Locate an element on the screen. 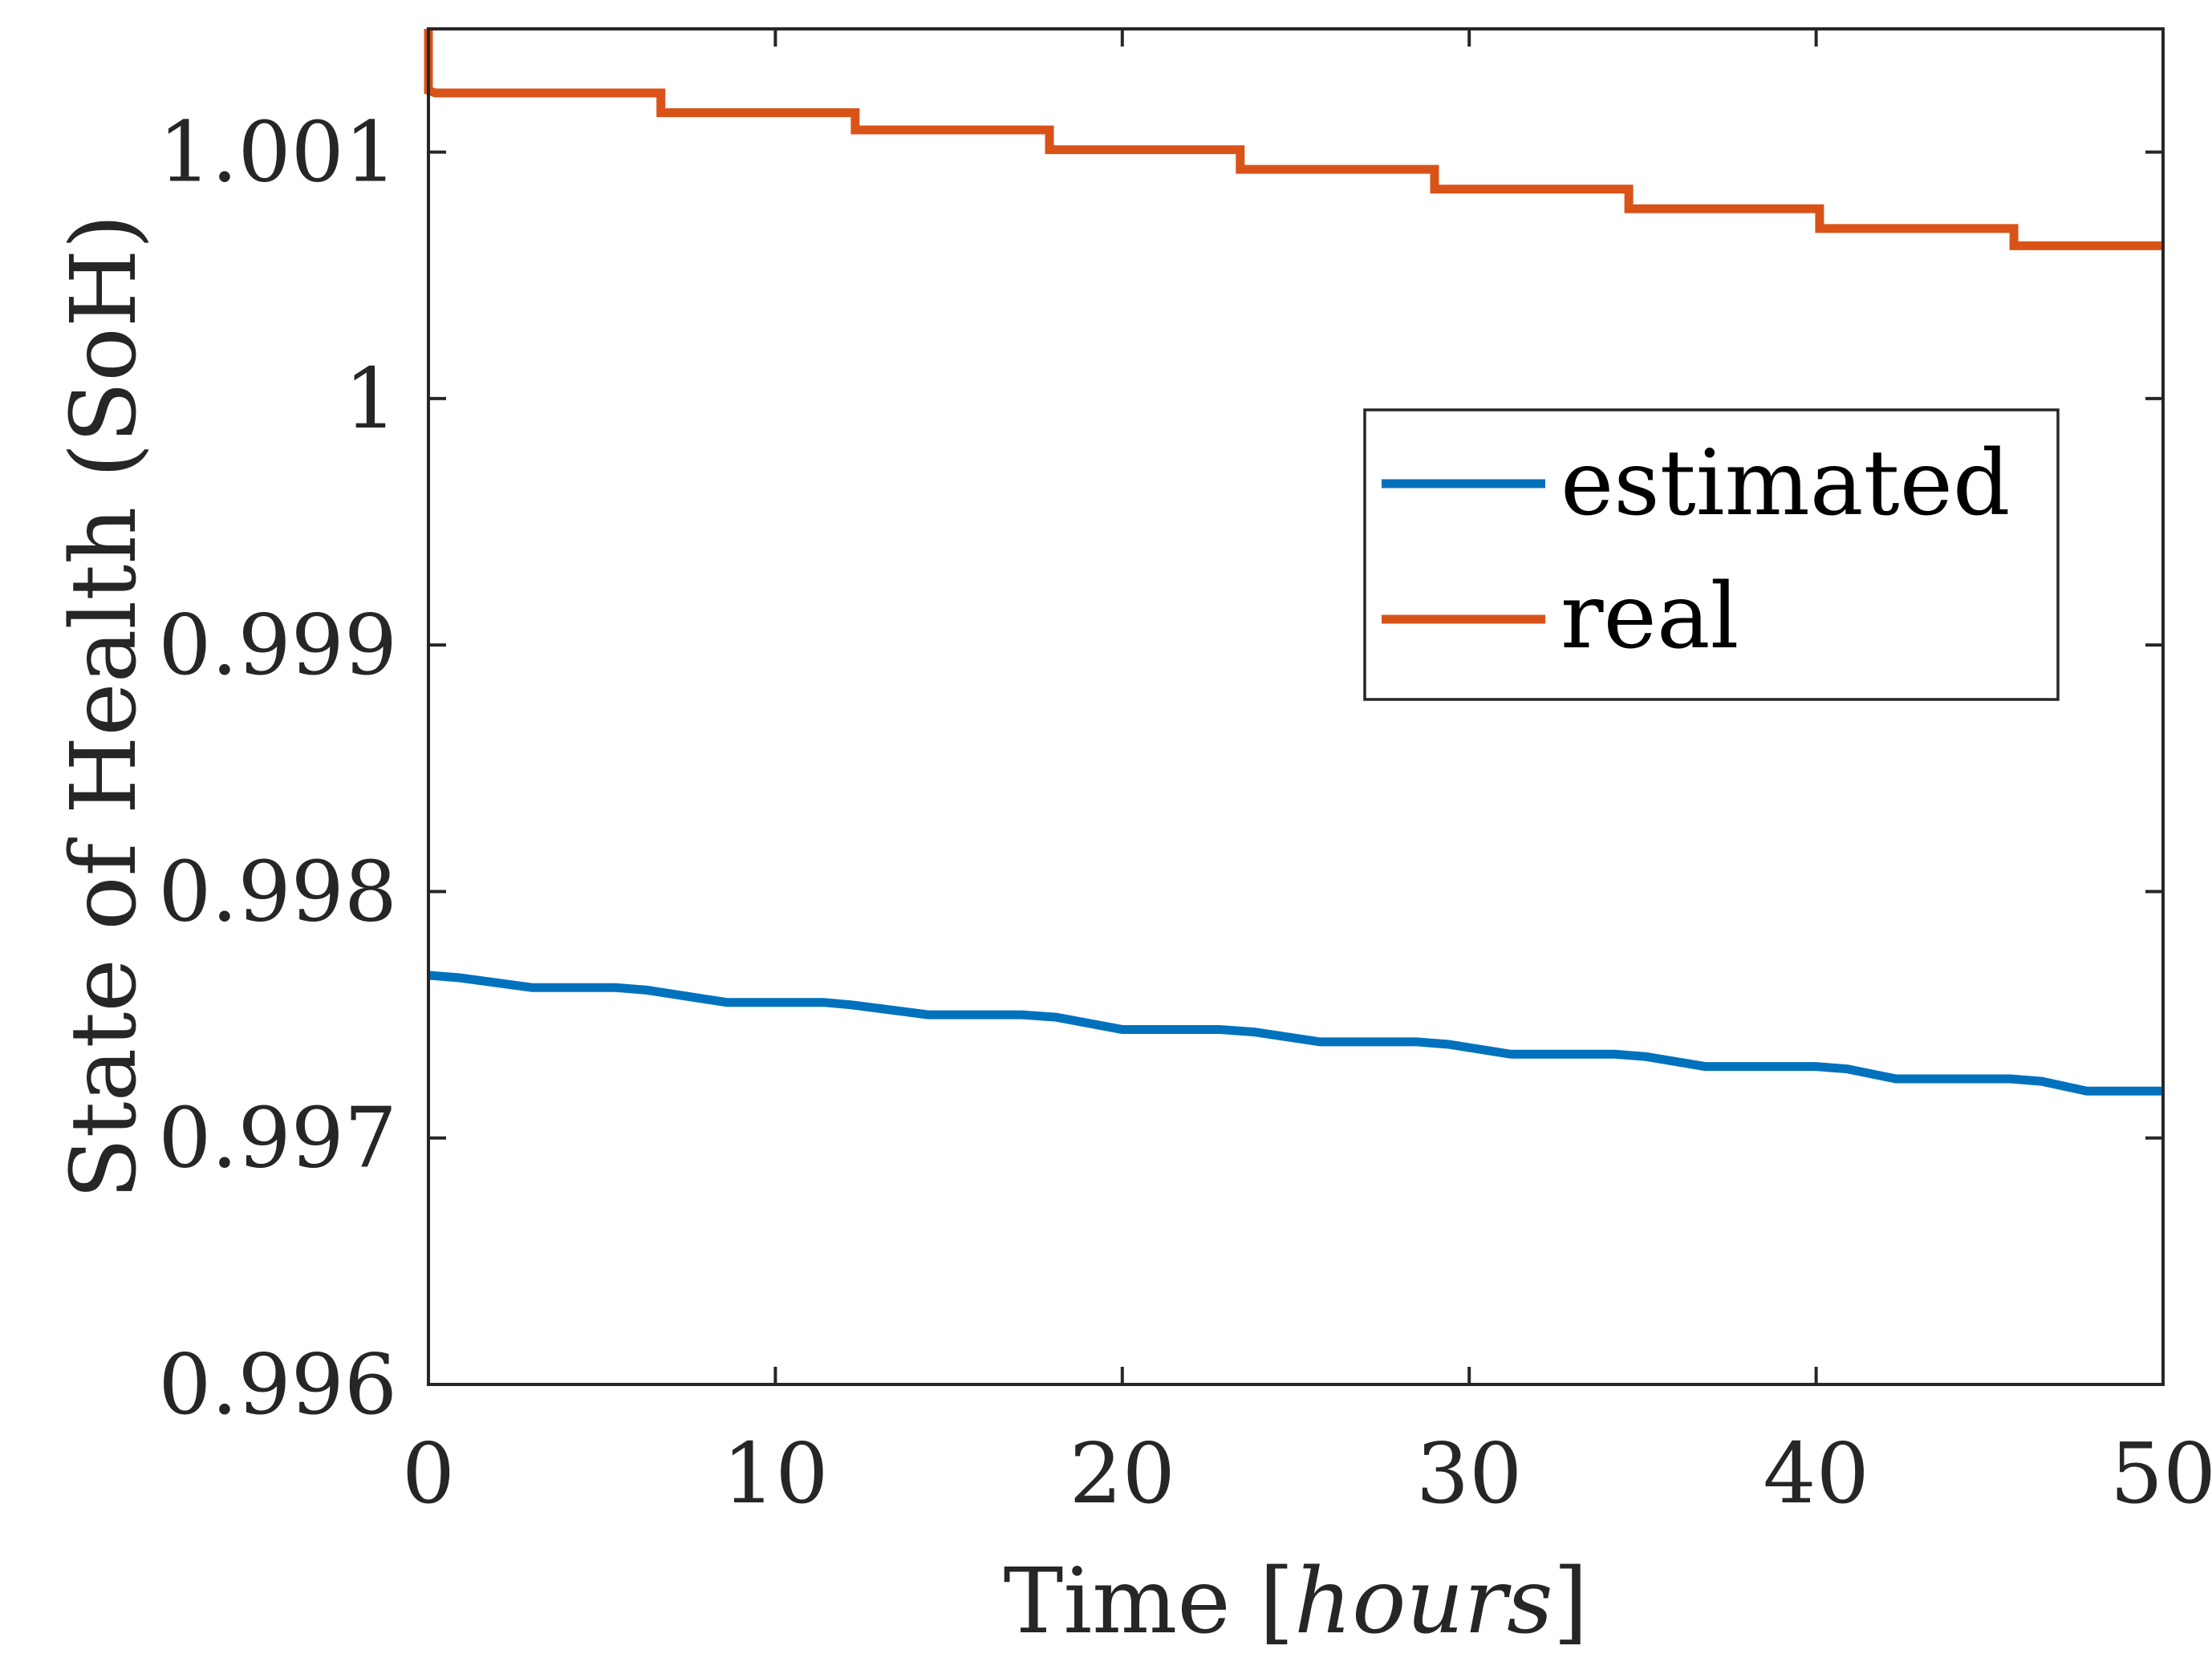  y-tick-label: 0.997 is located at coordinates (277, 1138).